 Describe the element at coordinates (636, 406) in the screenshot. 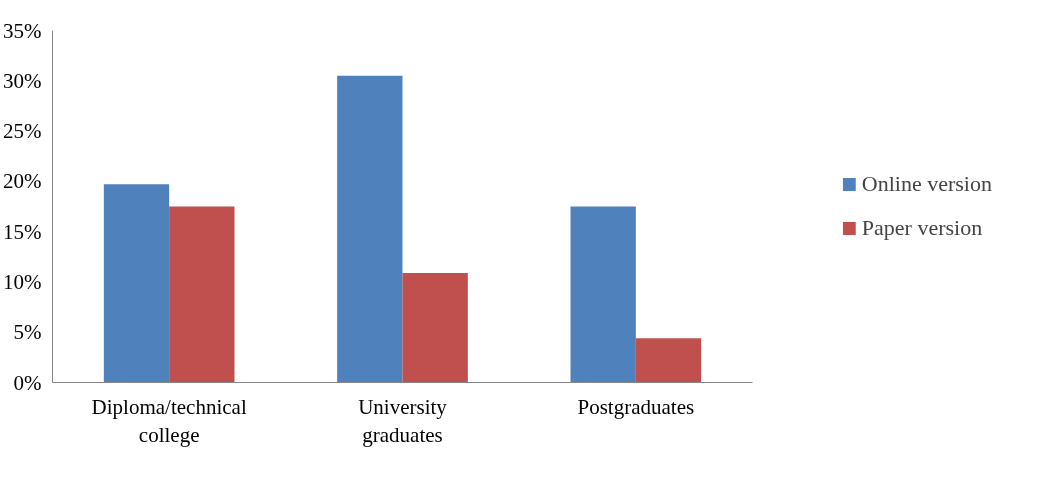

I see `x-tick-label: Postgraduates` at that location.